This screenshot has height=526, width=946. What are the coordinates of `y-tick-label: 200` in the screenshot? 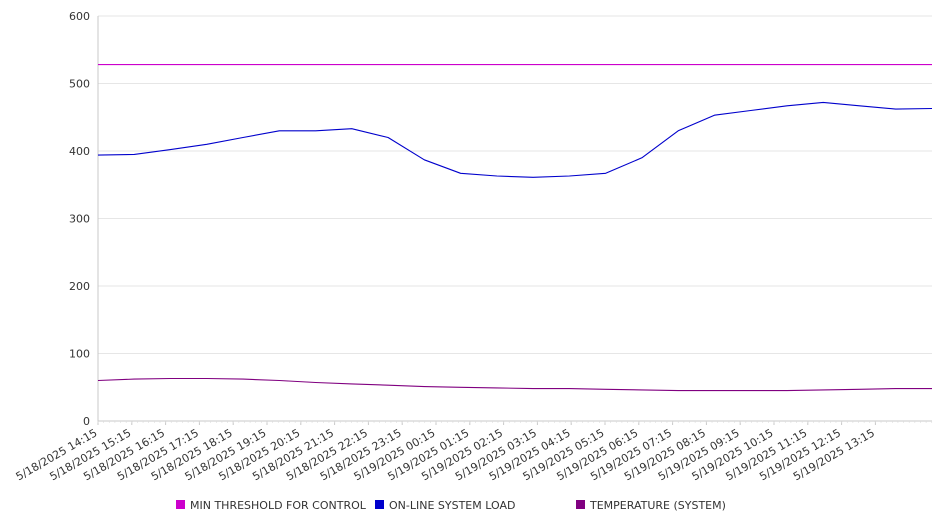 It's located at (79, 286).